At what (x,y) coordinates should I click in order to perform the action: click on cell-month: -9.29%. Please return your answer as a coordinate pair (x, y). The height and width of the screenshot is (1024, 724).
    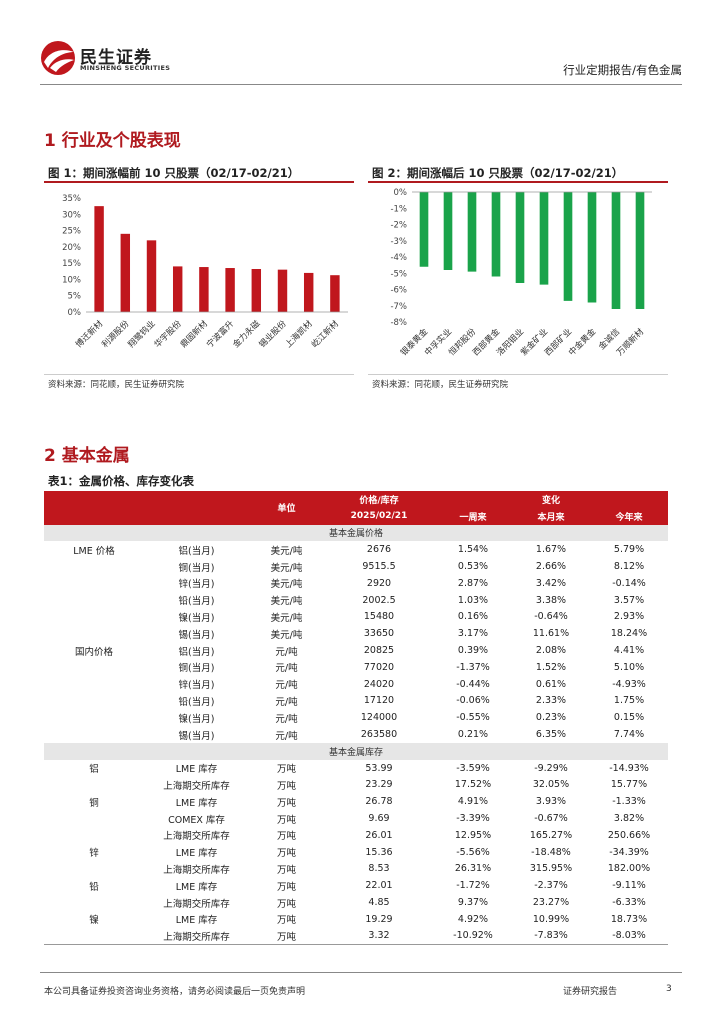
    Looking at the image, I should click on (551, 768).